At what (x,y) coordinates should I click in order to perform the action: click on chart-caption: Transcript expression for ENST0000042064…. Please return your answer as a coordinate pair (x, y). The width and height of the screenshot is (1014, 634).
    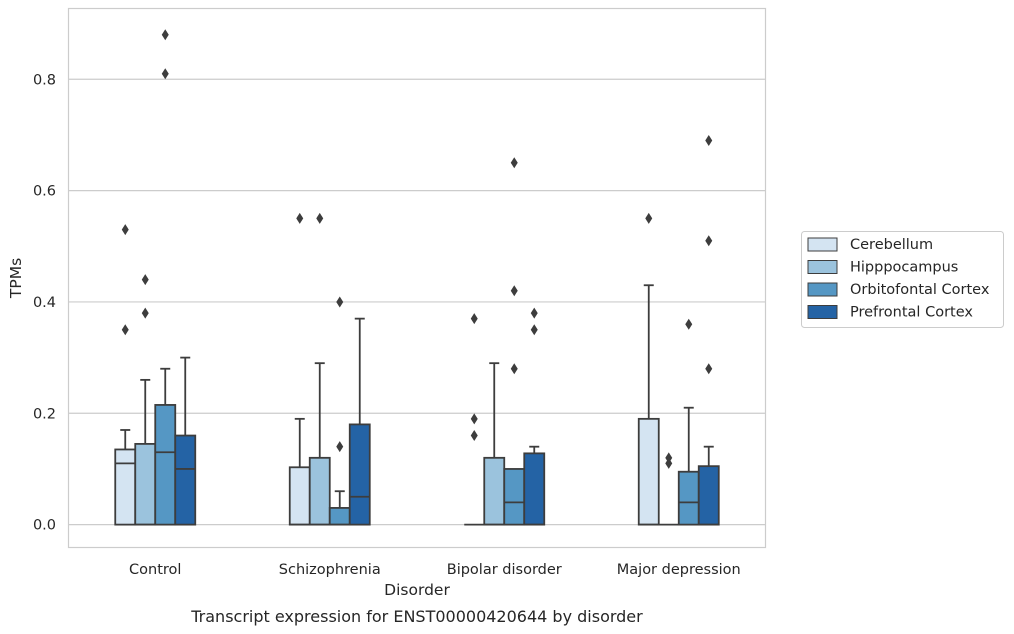
    Looking at the image, I should click on (416, 616).